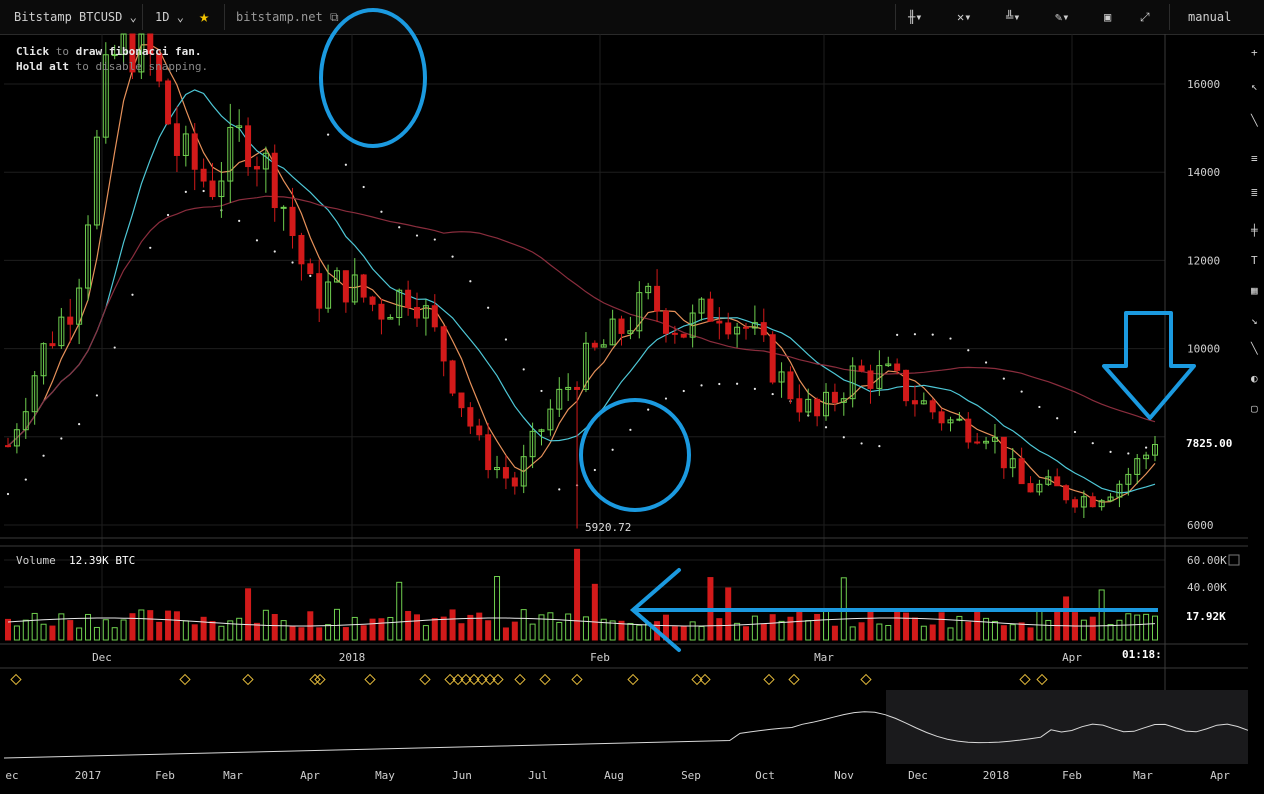 The image size is (1264, 794). I want to click on text-tool-icon: T, so click(1254, 260).